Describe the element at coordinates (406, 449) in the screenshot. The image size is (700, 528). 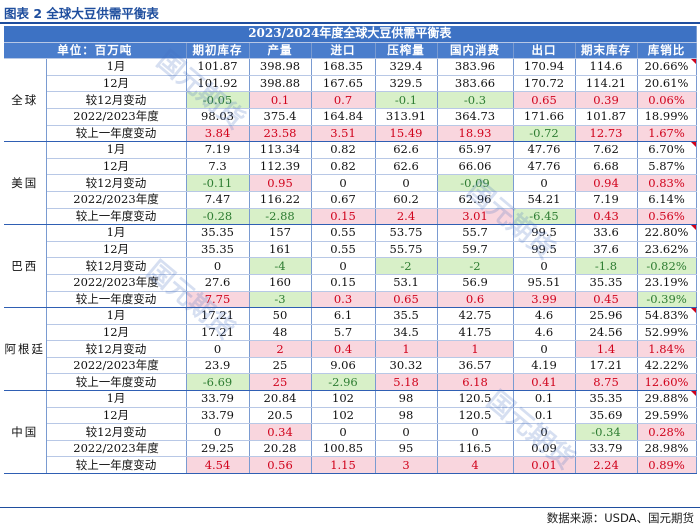
I see `table-cell: 95` at that location.